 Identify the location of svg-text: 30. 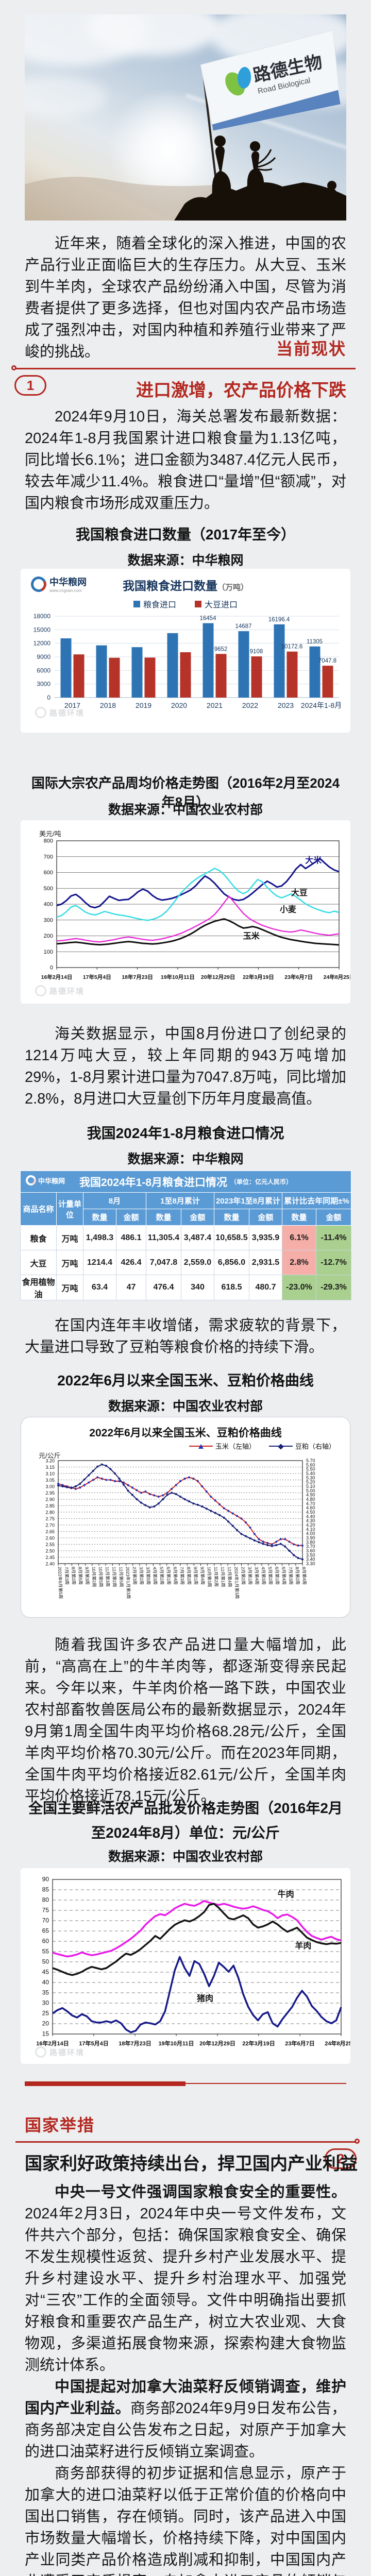
(45, 2003).